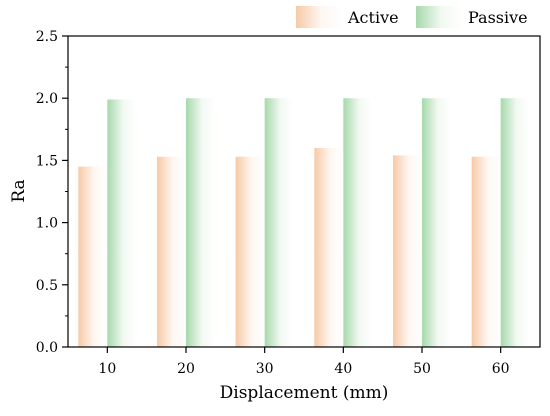 The height and width of the screenshot is (416, 550). What do you see at coordinates (265, 369) in the screenshot?
I see `x-tick-label-30: 30` at bounding box center [265, 369].